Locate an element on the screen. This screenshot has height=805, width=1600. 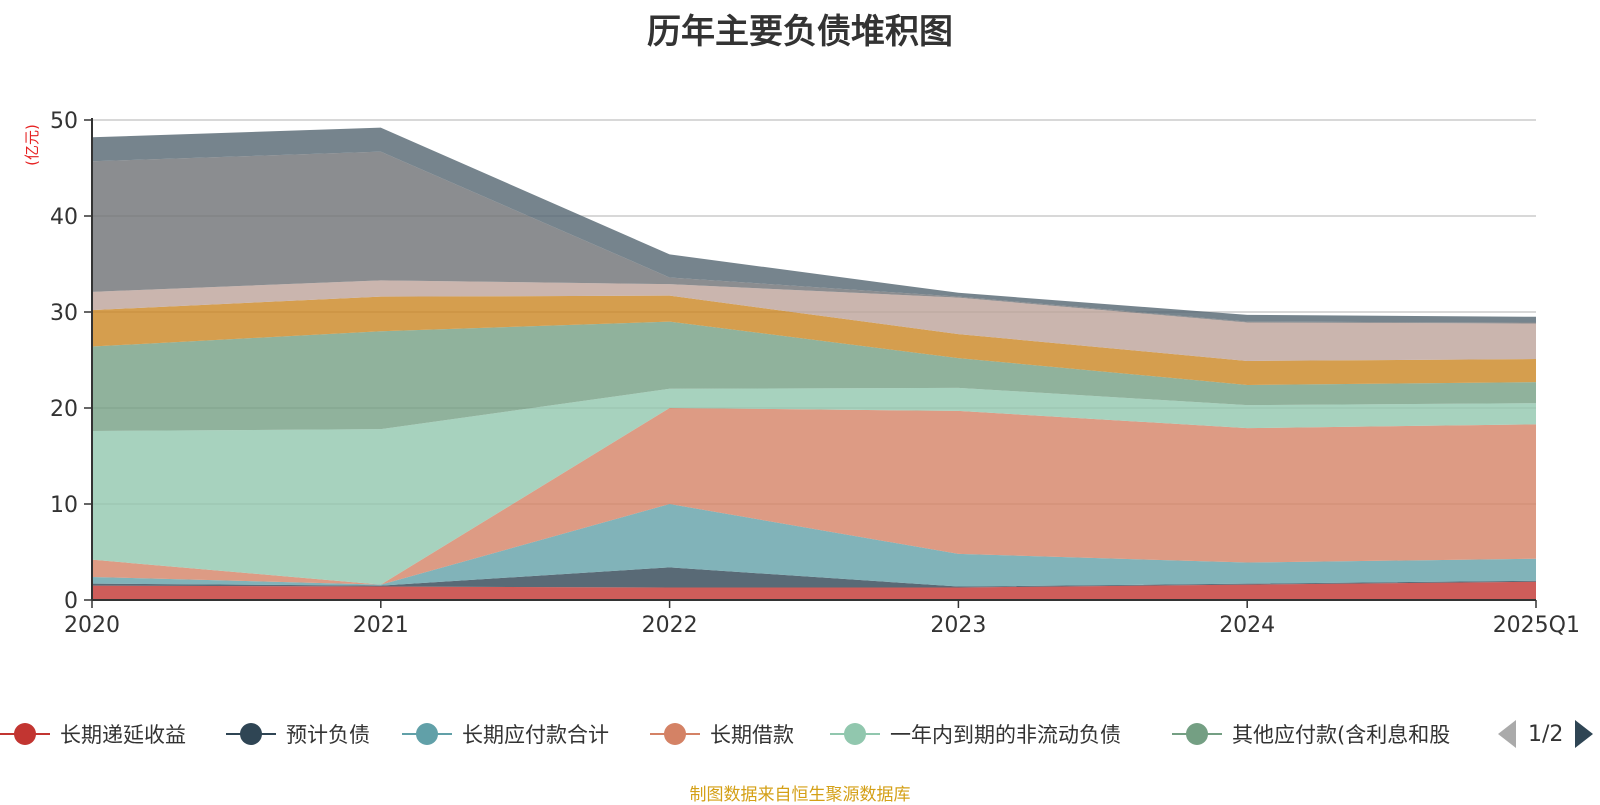
y-tick-label: 20 is located at coordinates (64, 409).